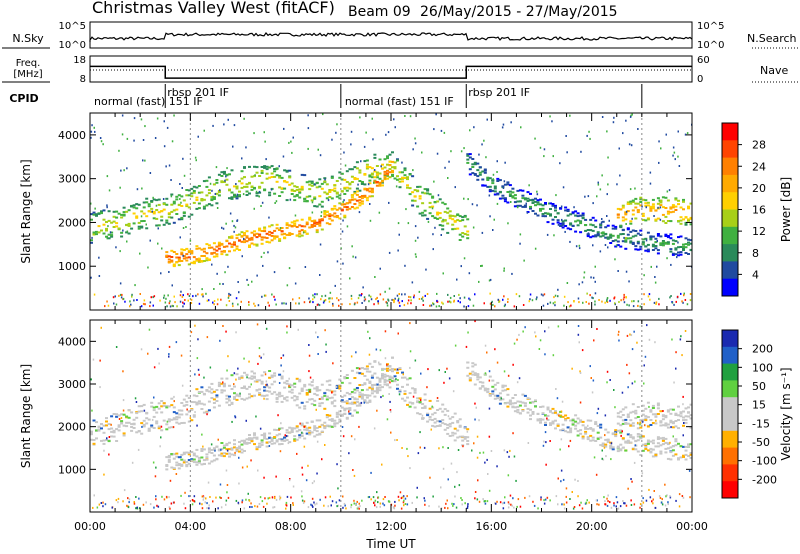 This screenshot has width=800, height=554. Describe the element at coordinates (710, 26) in the screenshot. I see `nsearch-tick: 10^5` at that location.